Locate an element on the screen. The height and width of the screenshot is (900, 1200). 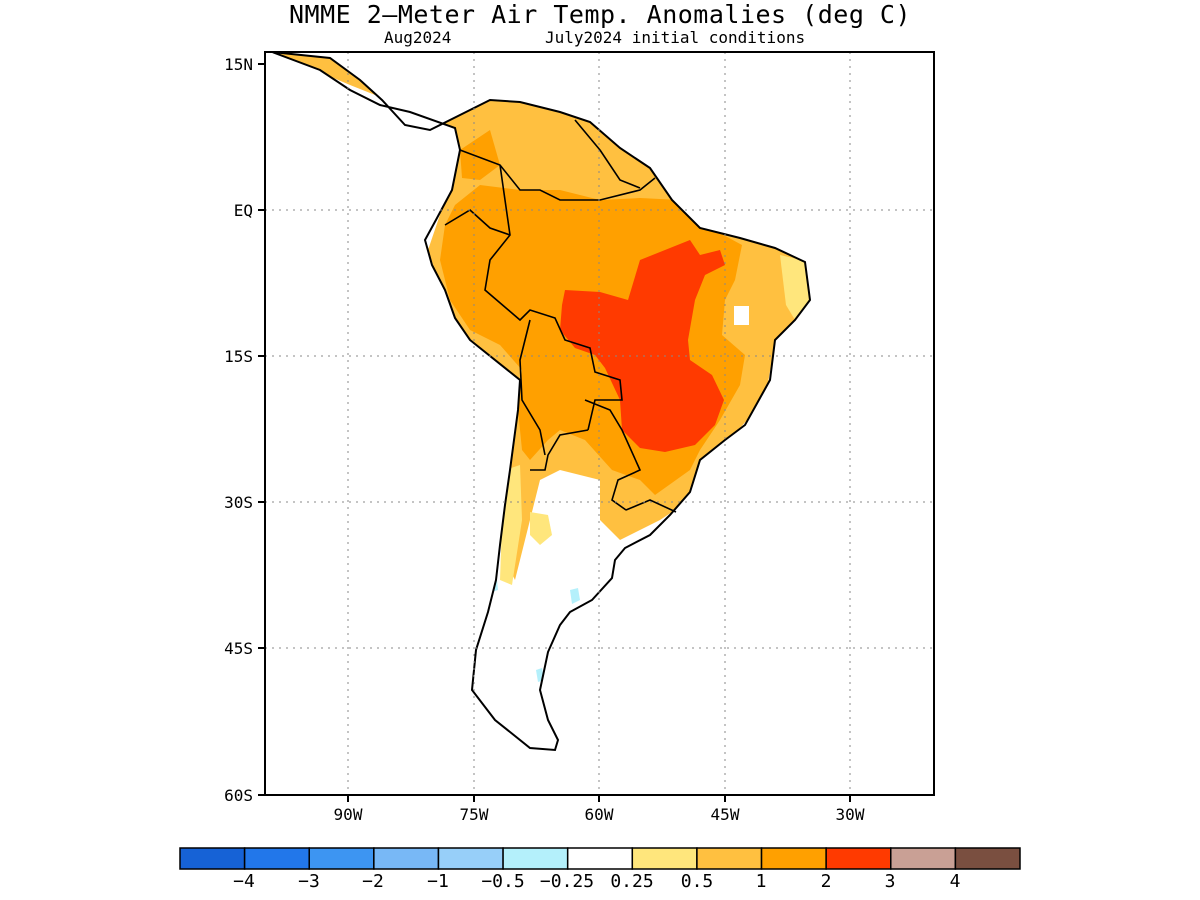
color-bar-label: 4 is located at coordinates (955, 881).